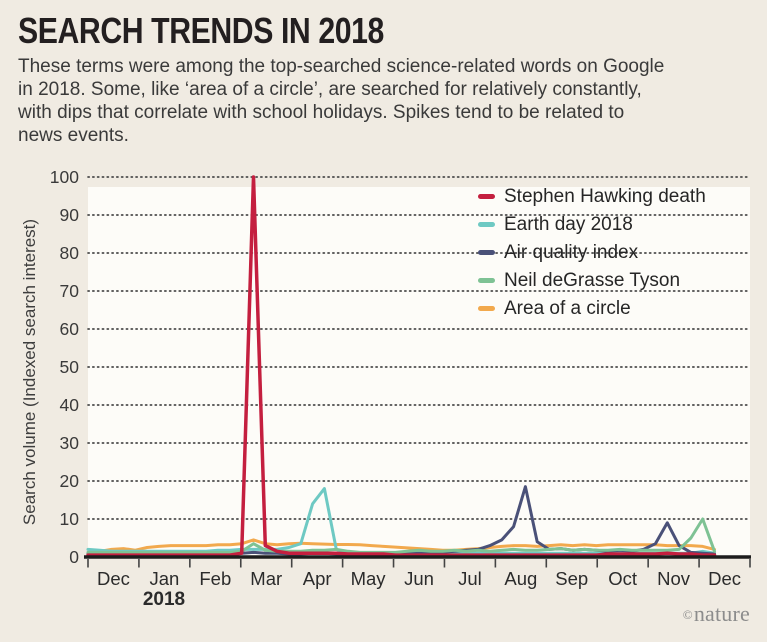 This screenshot has width=767, height=642. Describe the element at coordinates (70, 291) in the screenshot. I see `y-tick-label: 70` at that location.